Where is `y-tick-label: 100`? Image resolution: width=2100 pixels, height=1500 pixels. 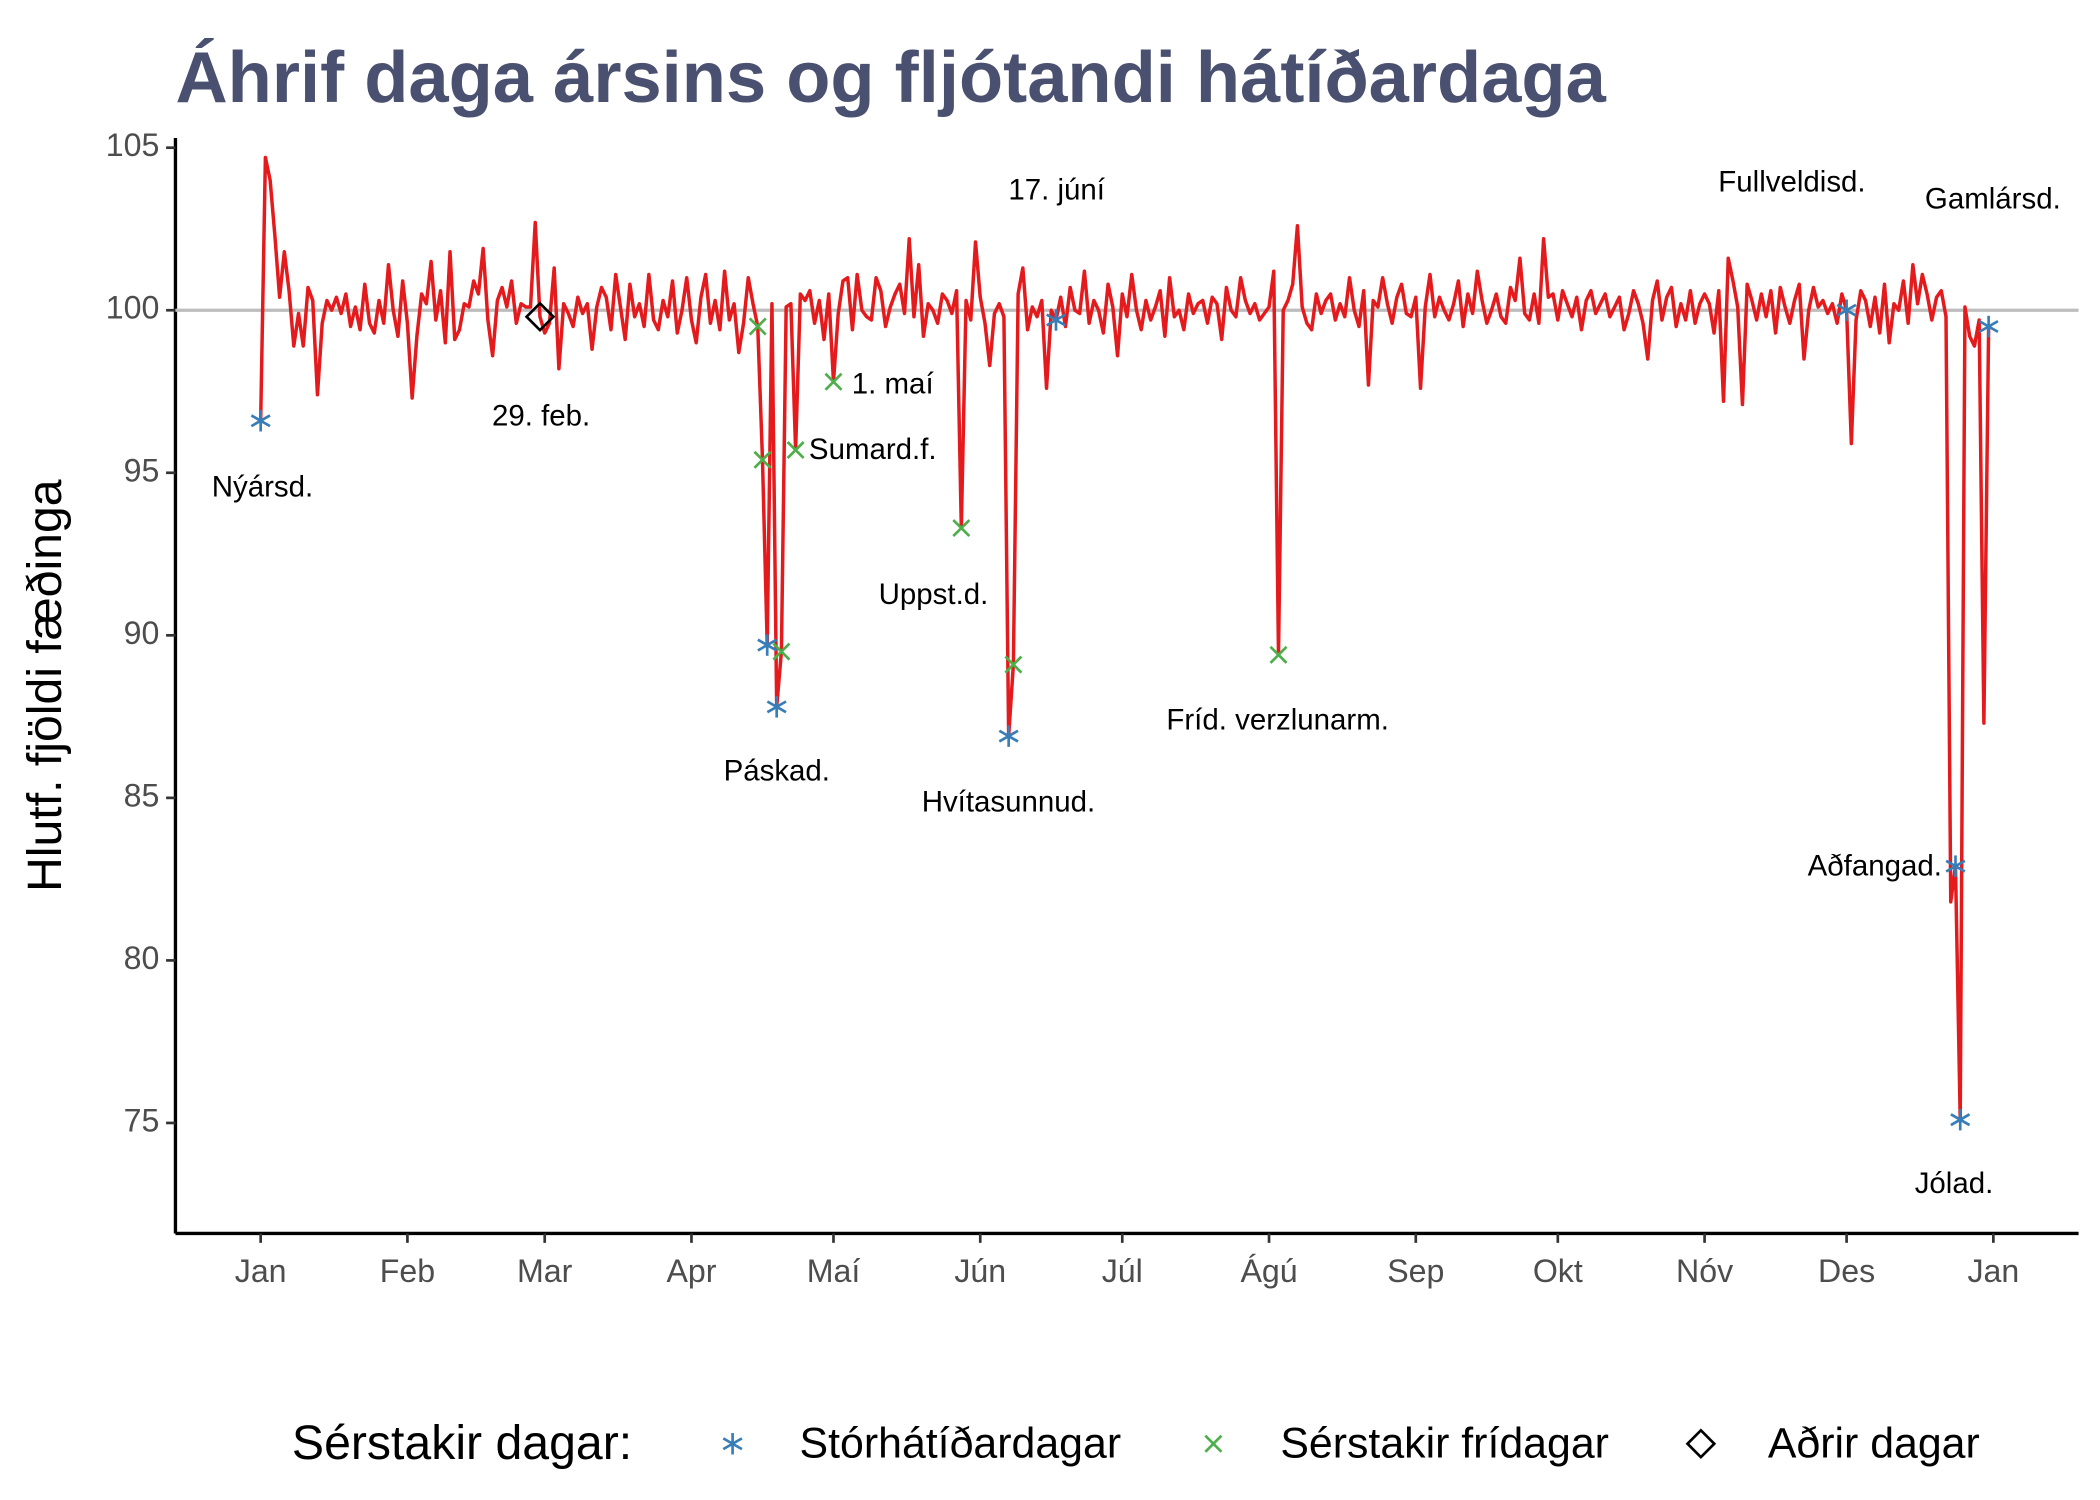
y-tick-label: 100 is located at coordinates (133, 308).